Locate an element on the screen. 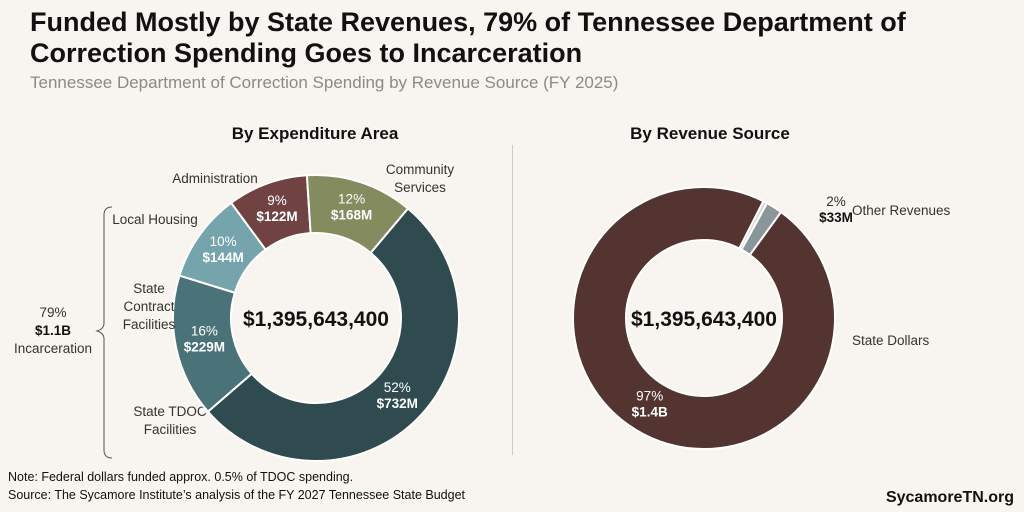 The height and width of the screenshot is (512, 1024). slice-amount-state-dollars: $1.4B is located at coordinates (650, 412).